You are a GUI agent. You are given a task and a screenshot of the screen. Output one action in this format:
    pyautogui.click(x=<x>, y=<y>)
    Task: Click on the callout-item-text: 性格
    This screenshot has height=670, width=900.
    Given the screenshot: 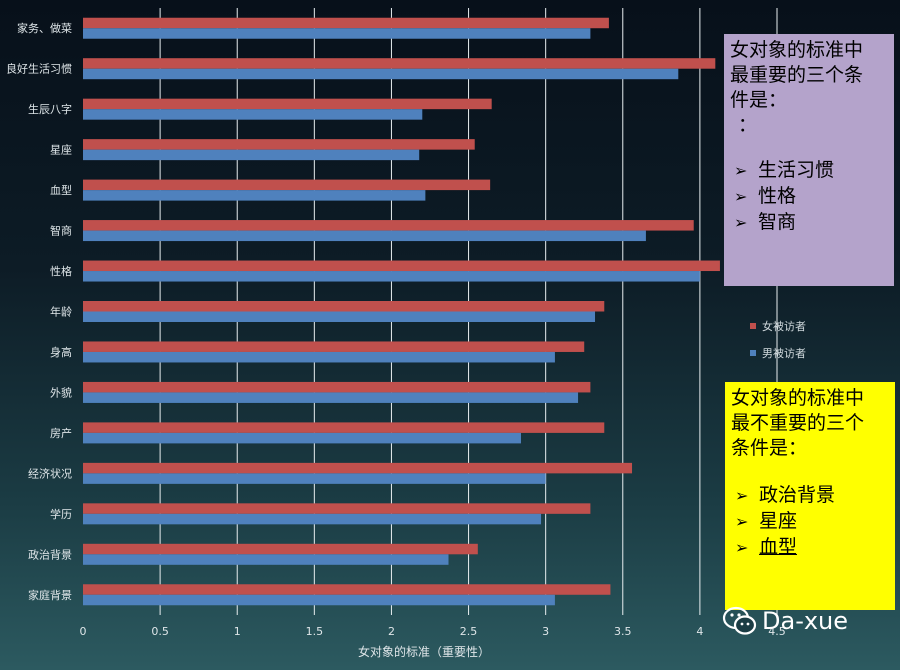 What is the action you would take?
    pyautogui.click(x=777, y=196)
    